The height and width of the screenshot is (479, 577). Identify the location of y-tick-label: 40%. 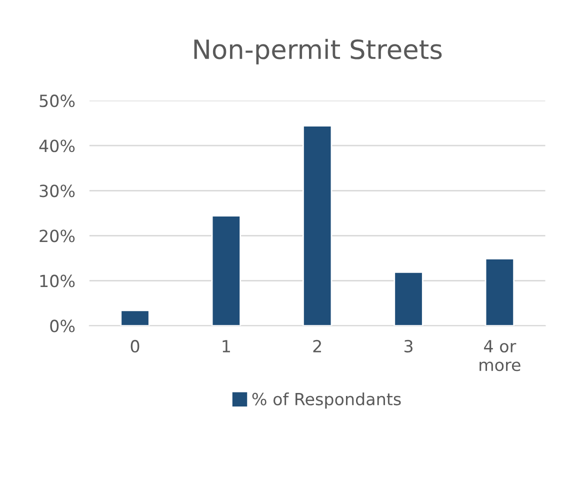
(57, 146).